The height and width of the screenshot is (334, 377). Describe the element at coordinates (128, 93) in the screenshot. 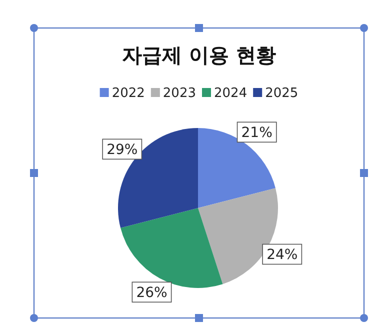

I see `legend-label: 2022` at that location.